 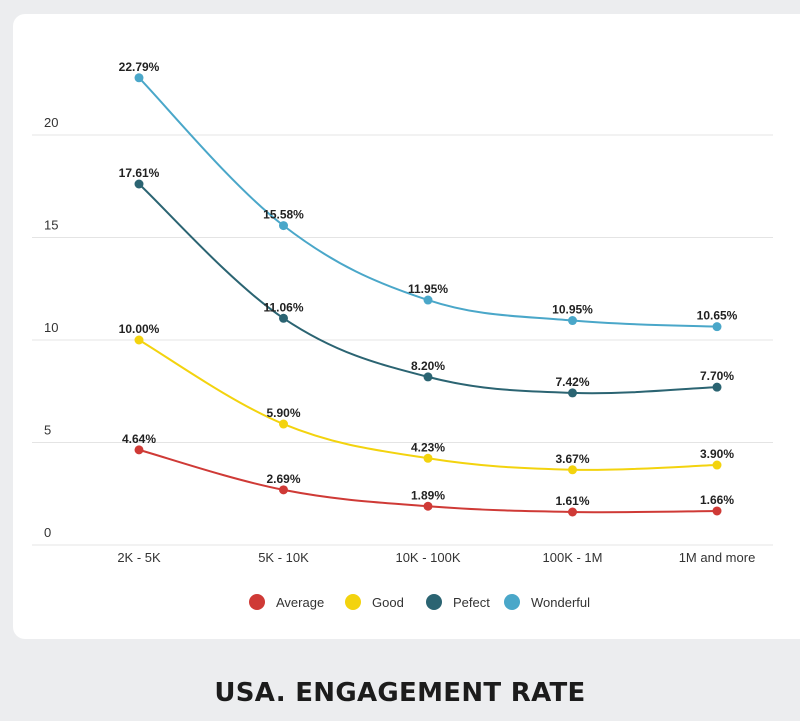 What do you see at coordinates (572, 501) in the screenshot?
I see `data-label: 1.61%` at bounding box center [572, 501].